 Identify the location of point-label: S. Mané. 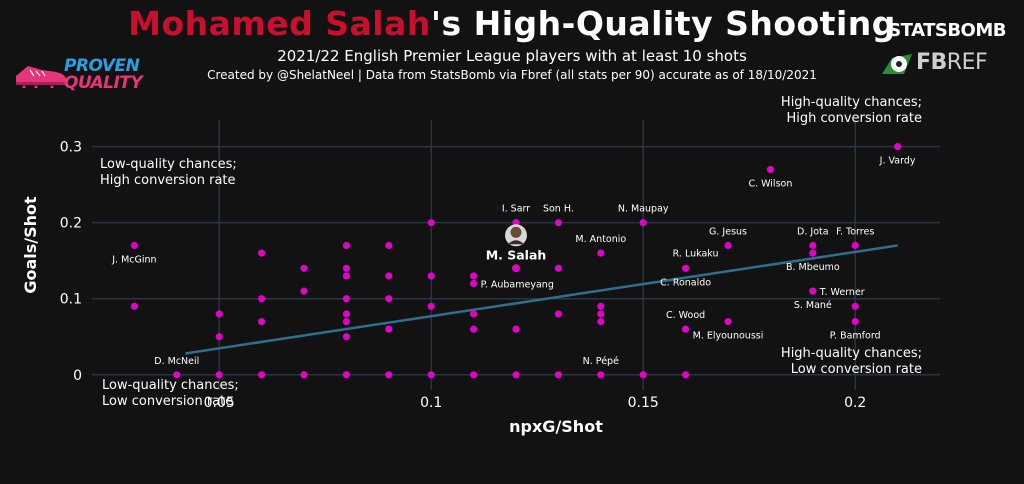
(813, 305).